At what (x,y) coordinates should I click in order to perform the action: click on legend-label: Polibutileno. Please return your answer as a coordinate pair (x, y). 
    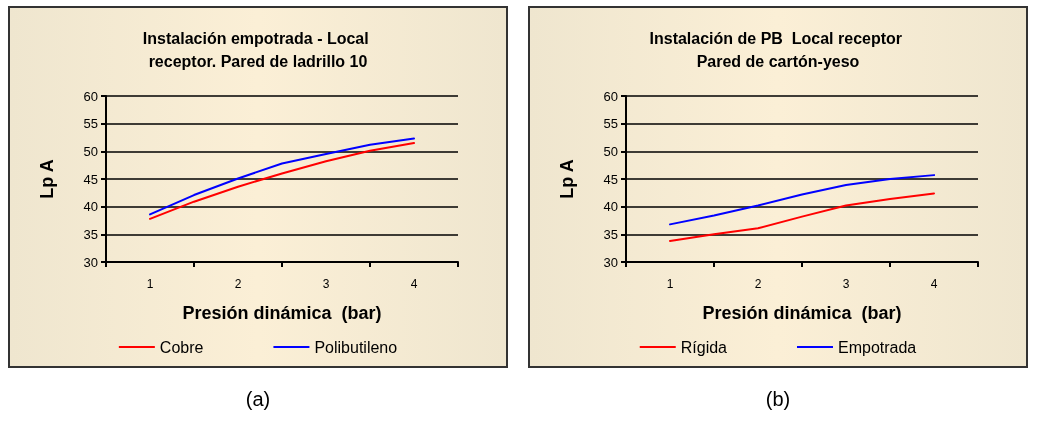
    Looking at the image, I should click on (356, 347).